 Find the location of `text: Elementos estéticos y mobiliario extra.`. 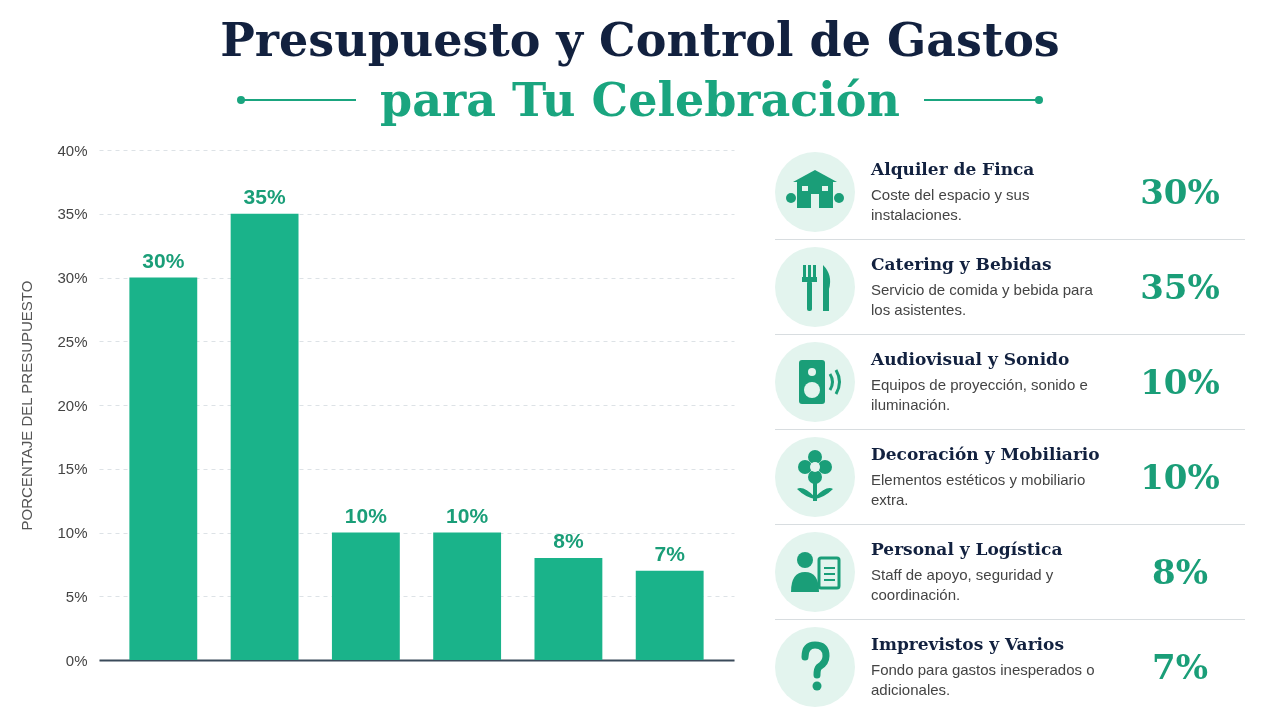

text: Elementos estéticos y mobiliario extra. is located at coordinates (979, 490).